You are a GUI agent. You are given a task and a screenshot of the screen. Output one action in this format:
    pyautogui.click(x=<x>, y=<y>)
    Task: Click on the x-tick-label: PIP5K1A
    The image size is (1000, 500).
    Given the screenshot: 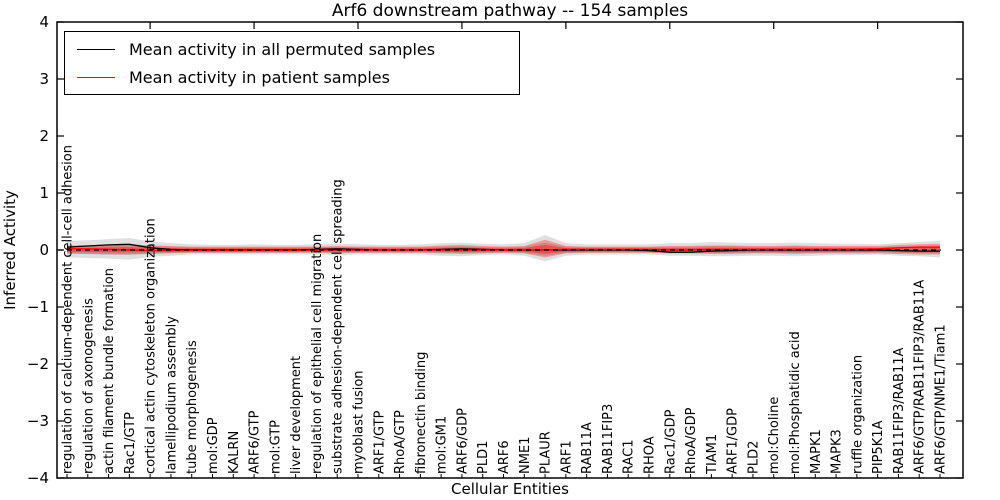 What is the action you would take?
    pyautogui.click(x=878, y=447)
    